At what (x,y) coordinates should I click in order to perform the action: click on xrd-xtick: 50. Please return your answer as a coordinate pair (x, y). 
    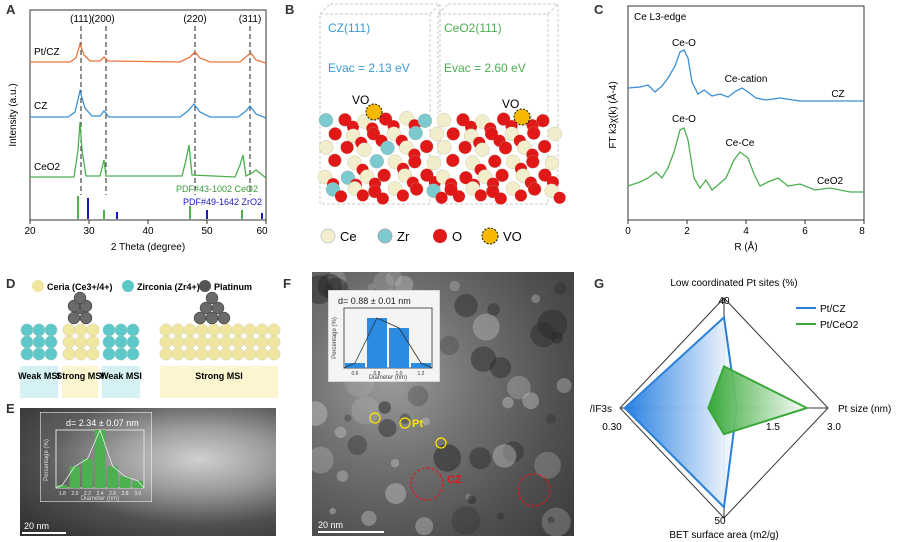
    Looking at the image, I should click on (207, 231).